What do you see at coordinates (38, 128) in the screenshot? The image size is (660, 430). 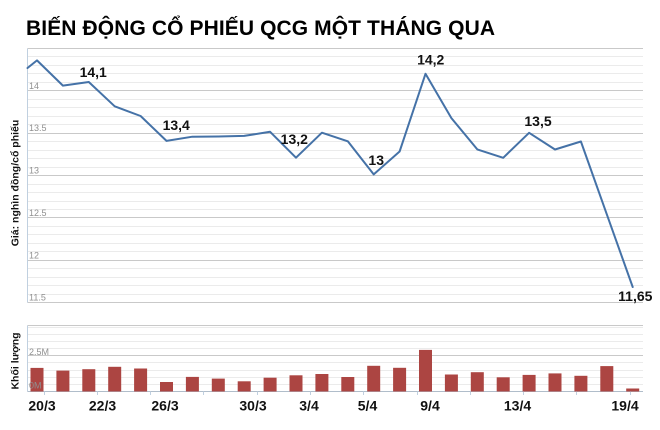 I see `svg-text: 13.5` at bounding box center [38, 128].